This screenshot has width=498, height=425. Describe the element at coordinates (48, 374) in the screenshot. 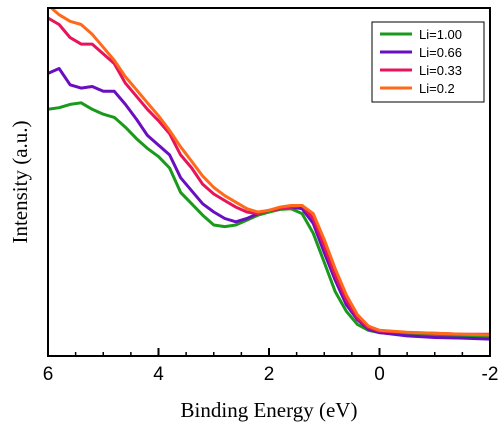

I see `x-tick-label: 6` at that location.